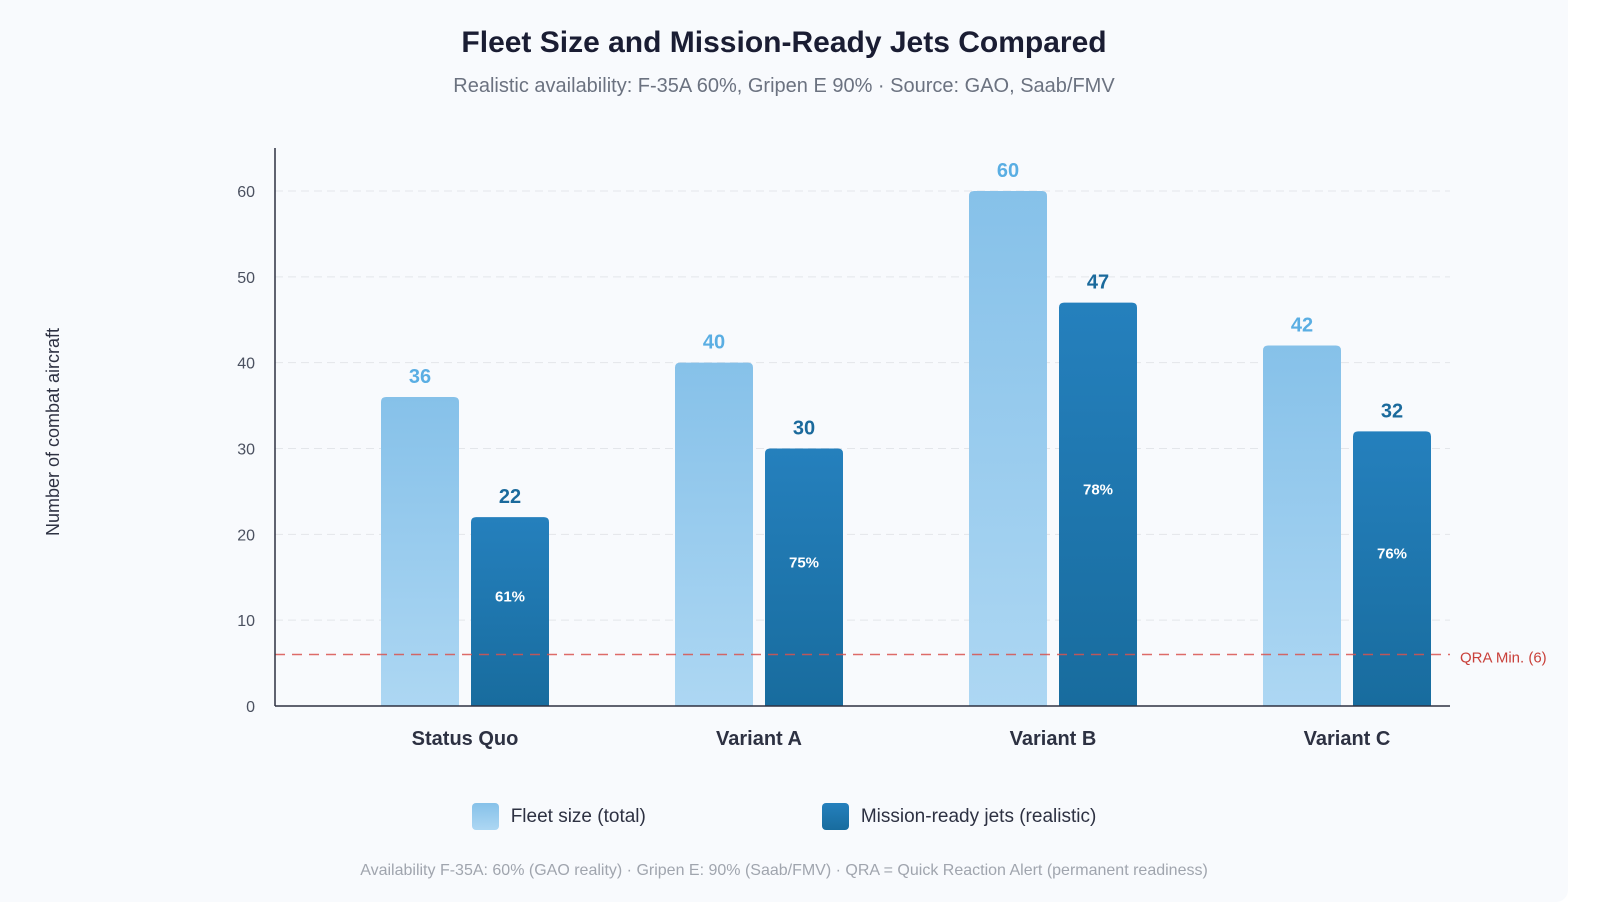 This screenshot has width=1600, height=920. What do you see at coordinates (246, 192) in the screenshot?
I see `y-tick-label: 60` at bounding box center [246, 192].